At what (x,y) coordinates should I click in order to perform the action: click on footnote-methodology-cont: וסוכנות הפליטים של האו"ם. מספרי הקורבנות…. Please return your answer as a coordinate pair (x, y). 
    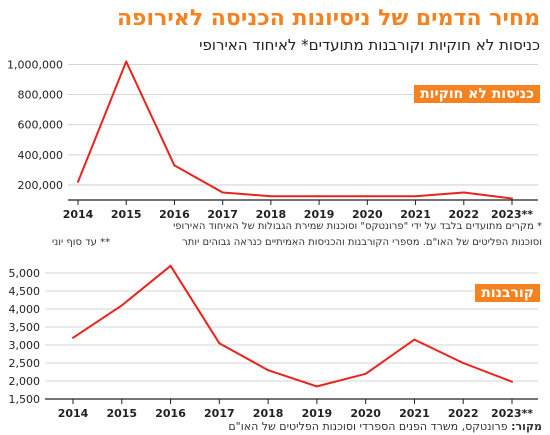
    Looking at the image, I should click on (362, 242).